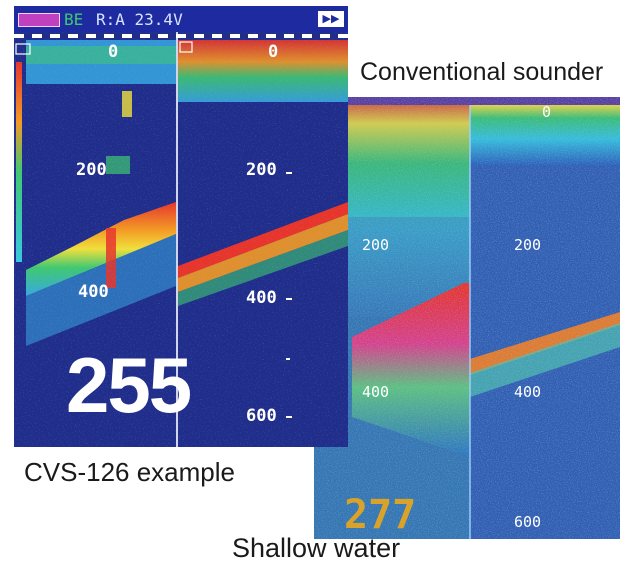  Describe the element at coordinates (273, 52) in the screenshot. I see `depth-label-0-right: 0` at that location.